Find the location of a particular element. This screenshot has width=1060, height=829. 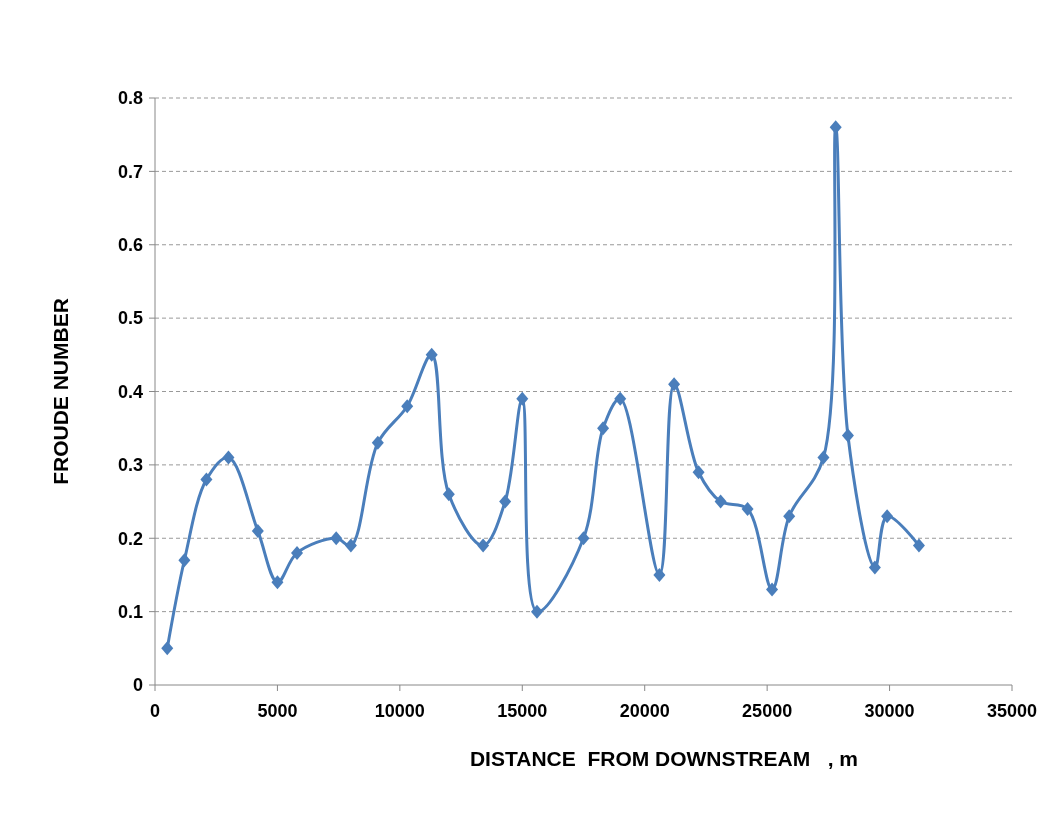

x-tick-label: 20000 is located at coordinates (644, 711).